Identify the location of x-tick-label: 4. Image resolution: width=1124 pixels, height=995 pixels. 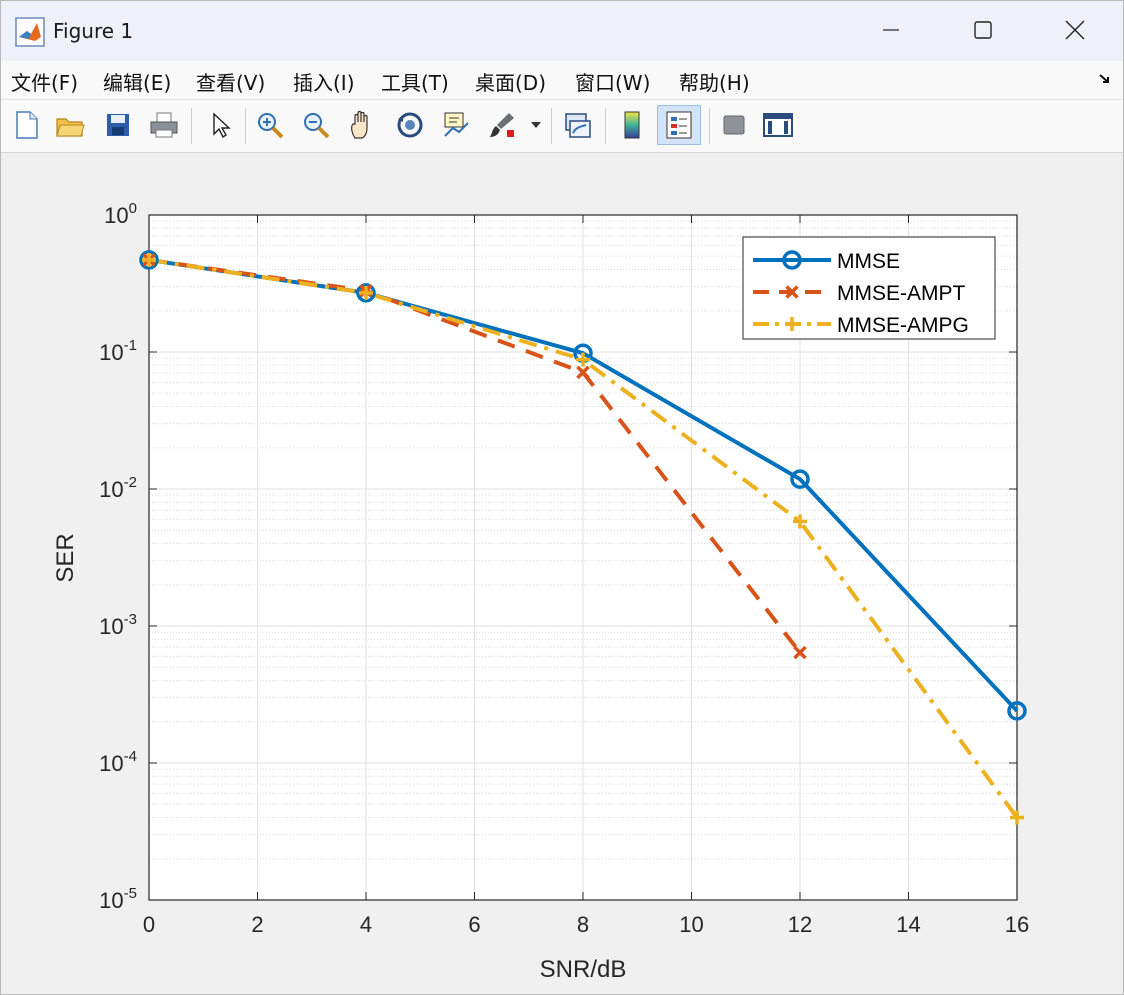
(366, 924).